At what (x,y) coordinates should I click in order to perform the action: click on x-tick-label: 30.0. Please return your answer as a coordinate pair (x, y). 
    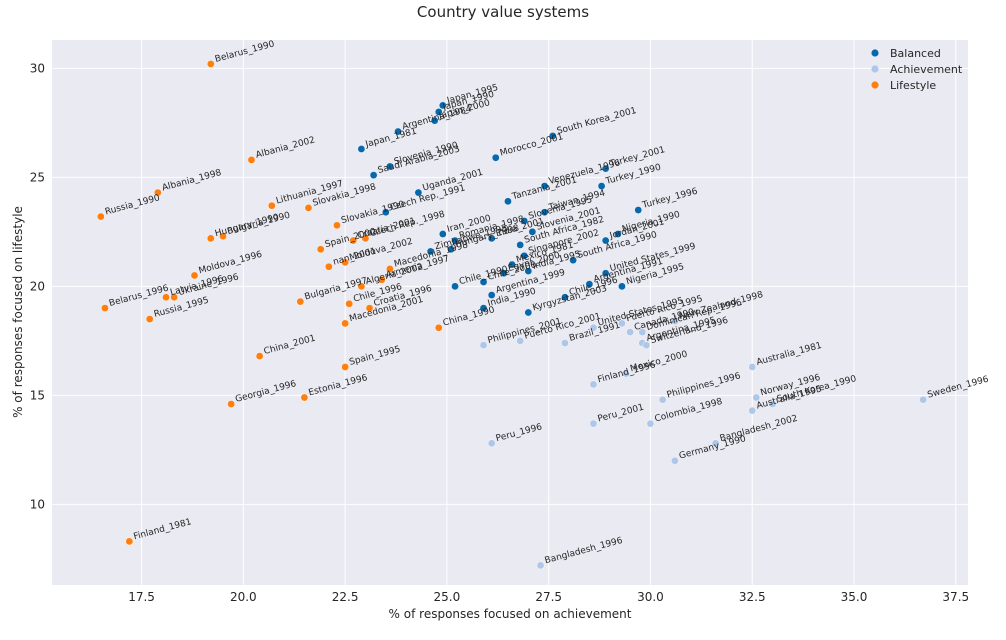
    Looking at the image, I should click on (650, 597).